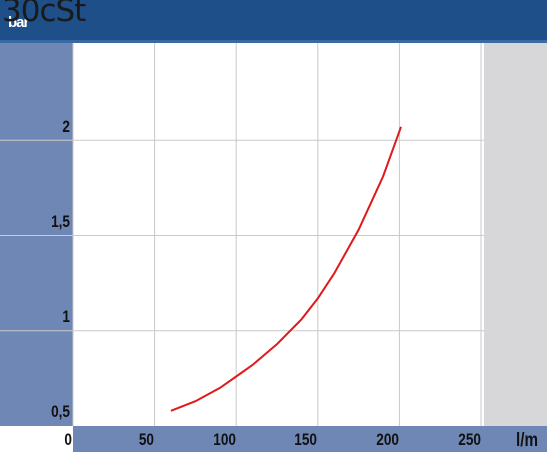  I want to click on out-of-range-band, so click(515, 234).